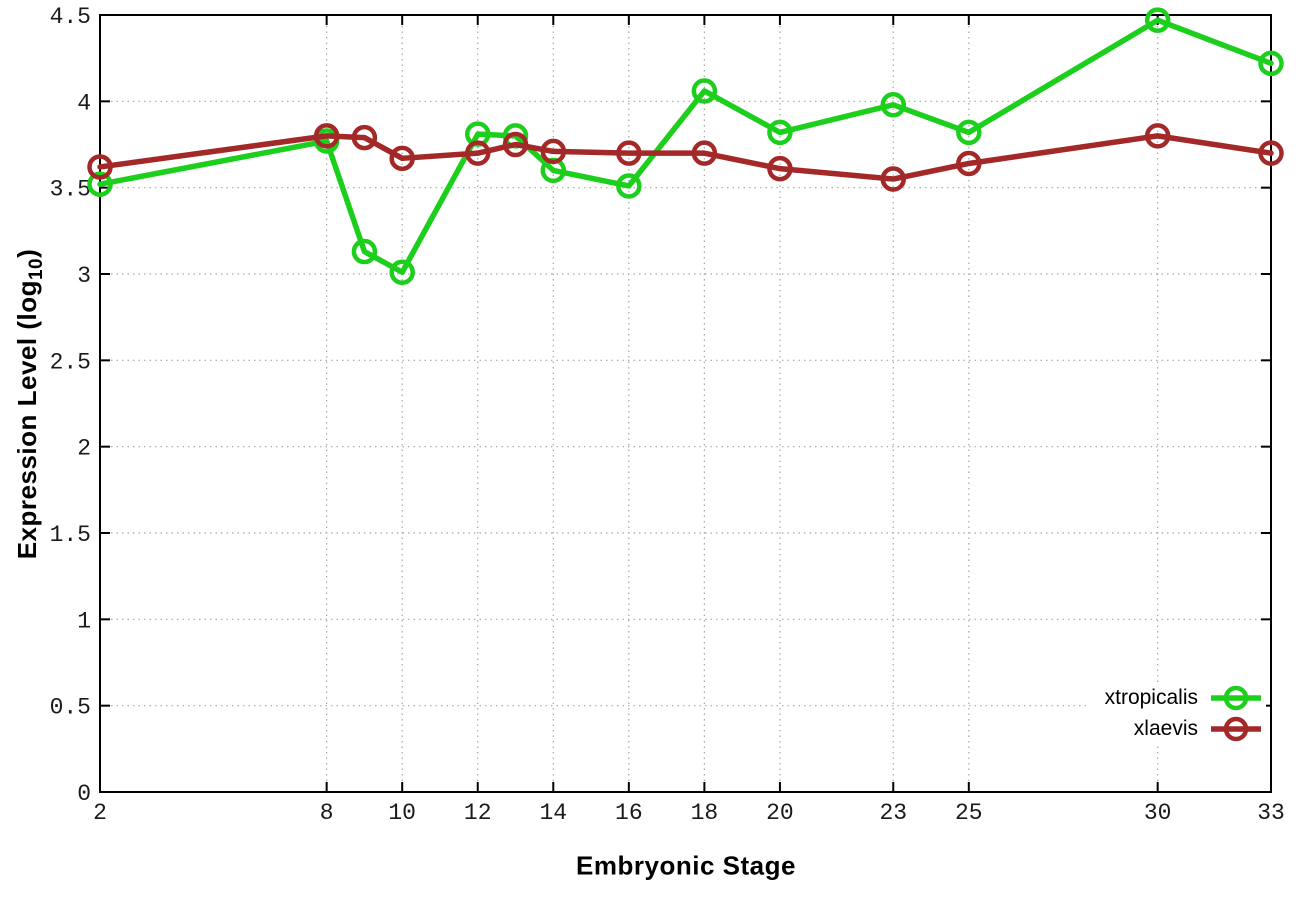  I want to click on y-tick-label: 2.5, so click(70, 362).